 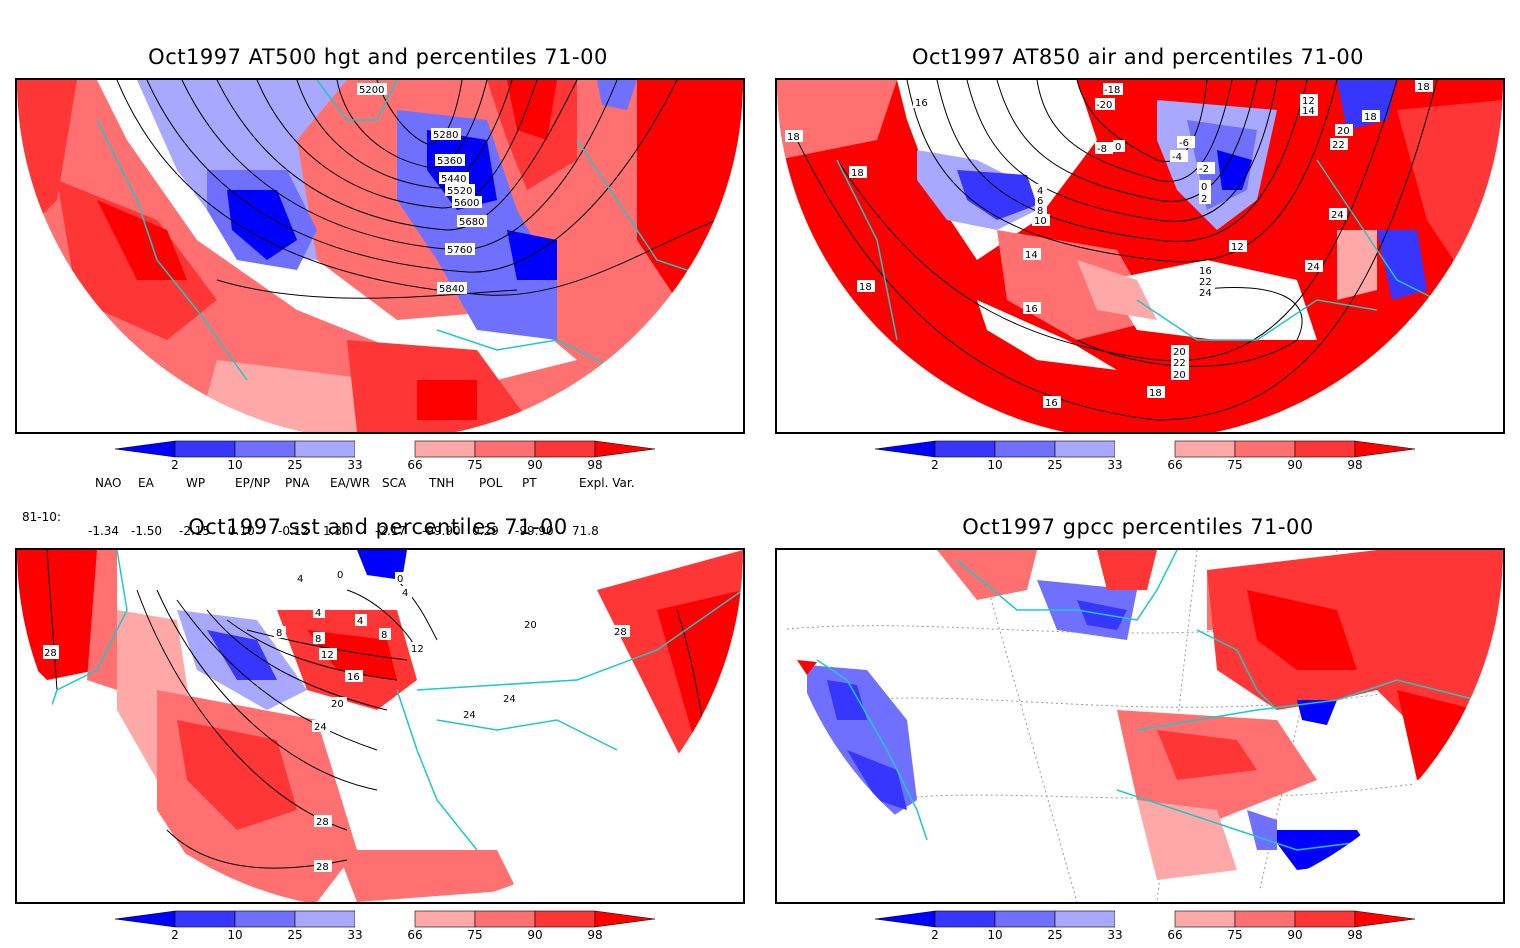 What do you see at coordinates (41, 517) in the screenshot?
I see `index-row-label: 81-10:` at bounding box center [41, 517].